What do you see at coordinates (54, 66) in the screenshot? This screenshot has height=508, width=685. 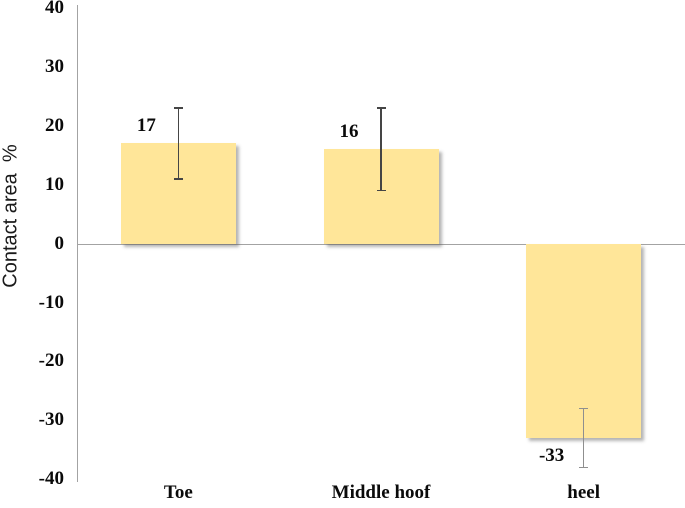 I see `y-tick-label: 30` at bounding box center [54, 66].